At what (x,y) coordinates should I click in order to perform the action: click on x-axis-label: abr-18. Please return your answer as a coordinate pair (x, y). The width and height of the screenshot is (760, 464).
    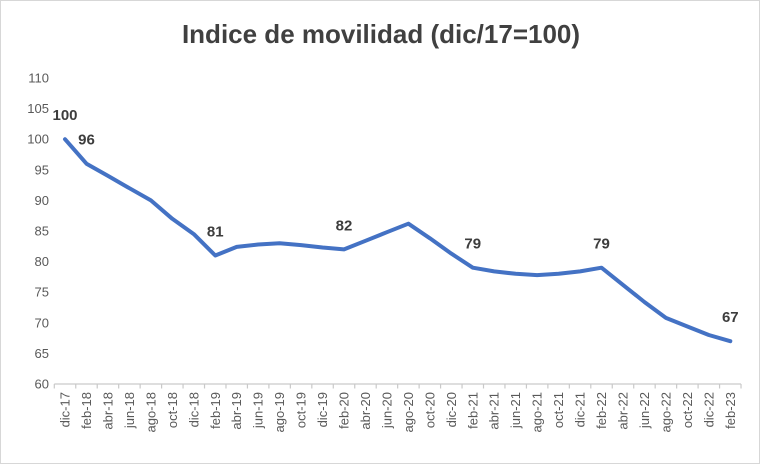
    Looking at the image, I should click on (107, 411).